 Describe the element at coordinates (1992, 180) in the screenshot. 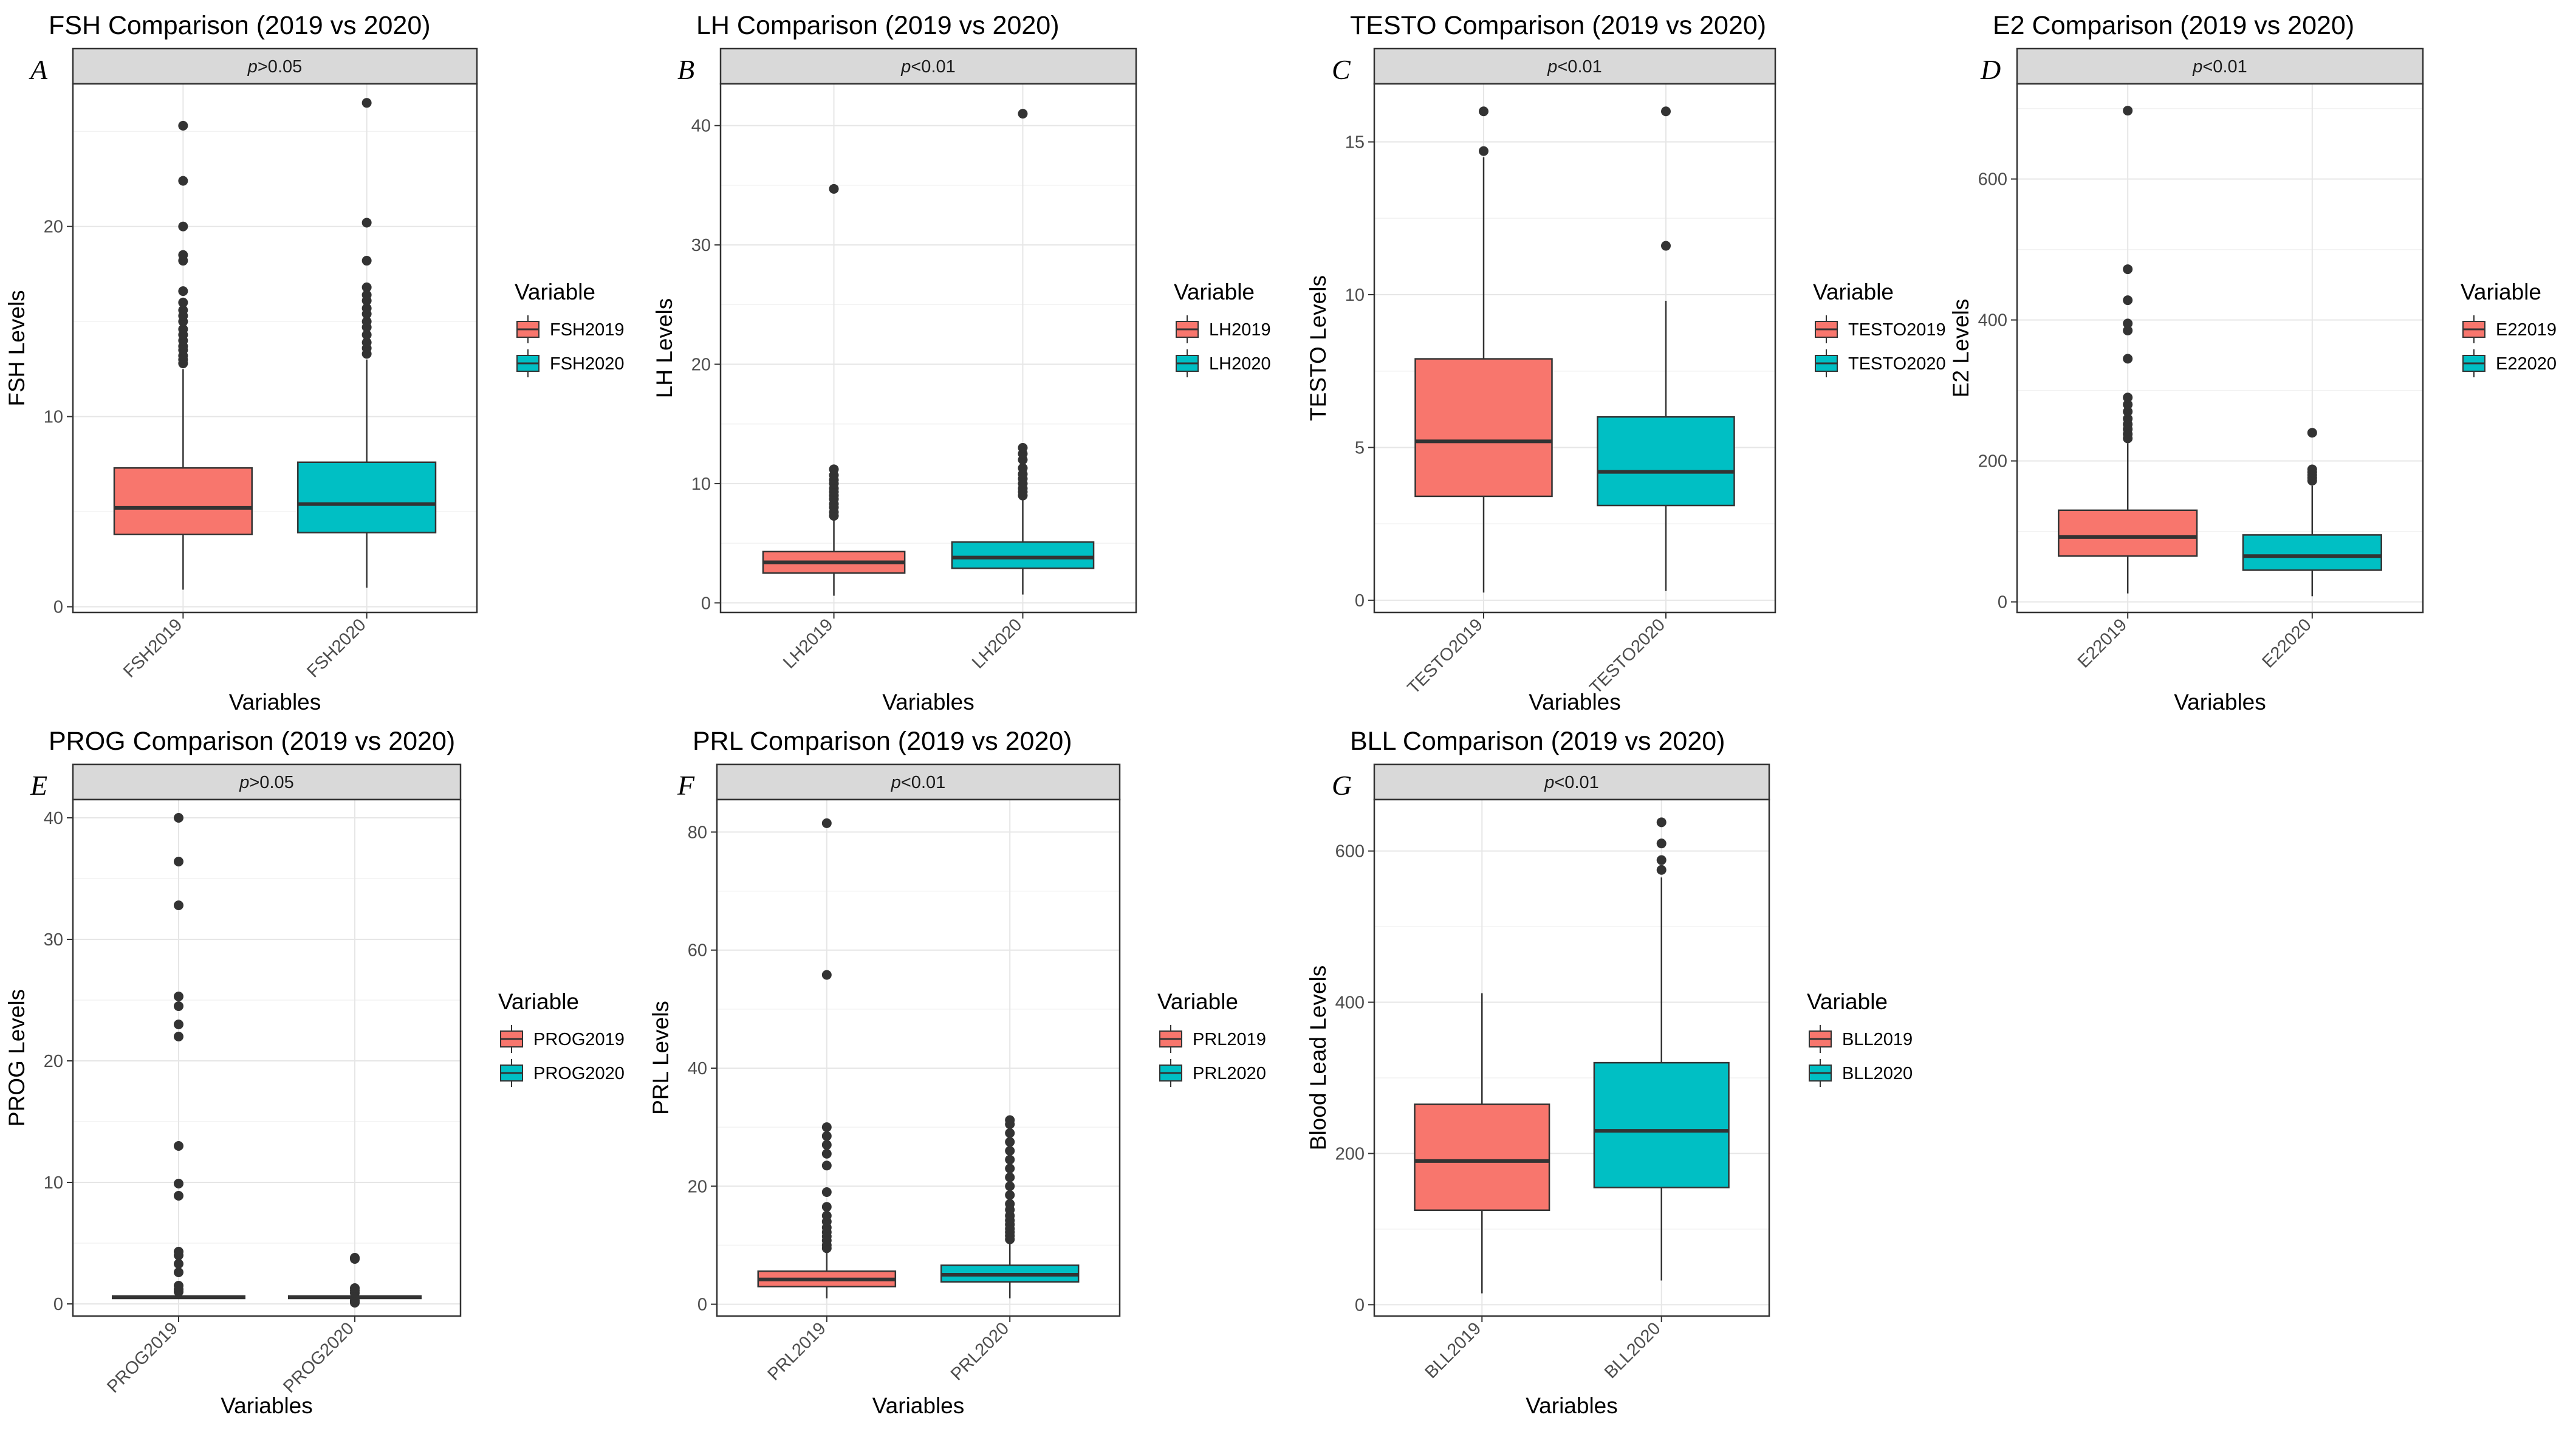

I see `y-tick-label: 600` at that location.